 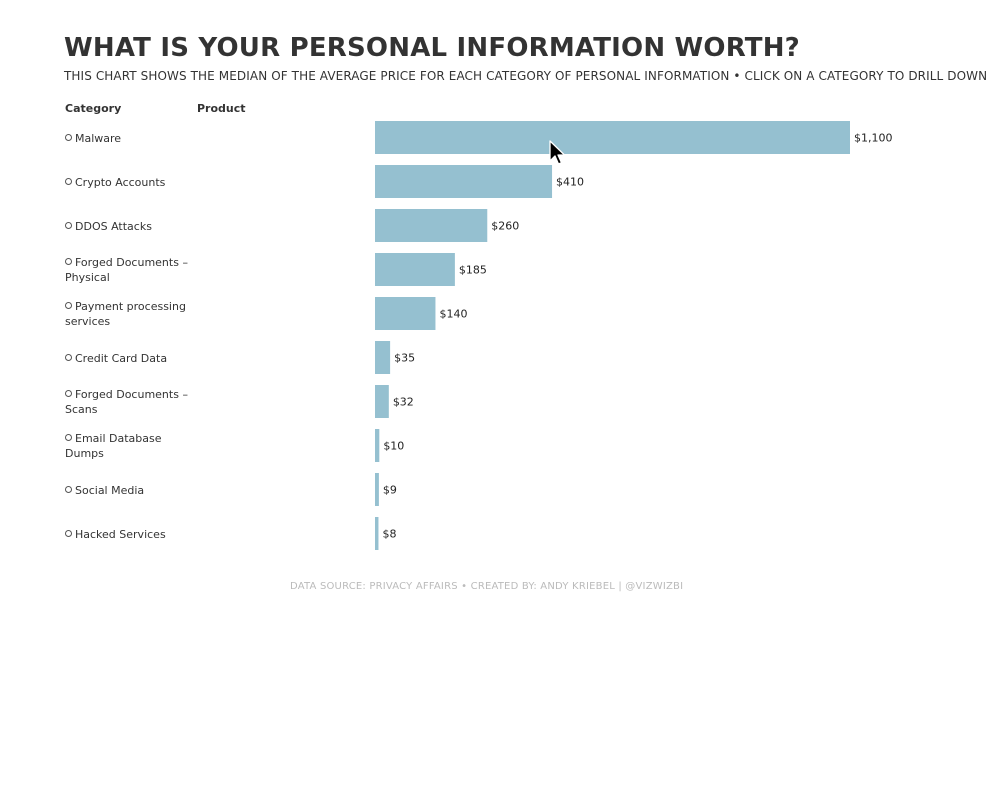 I want to click on category-label-text: Social Media, so click(x=110, y=490).